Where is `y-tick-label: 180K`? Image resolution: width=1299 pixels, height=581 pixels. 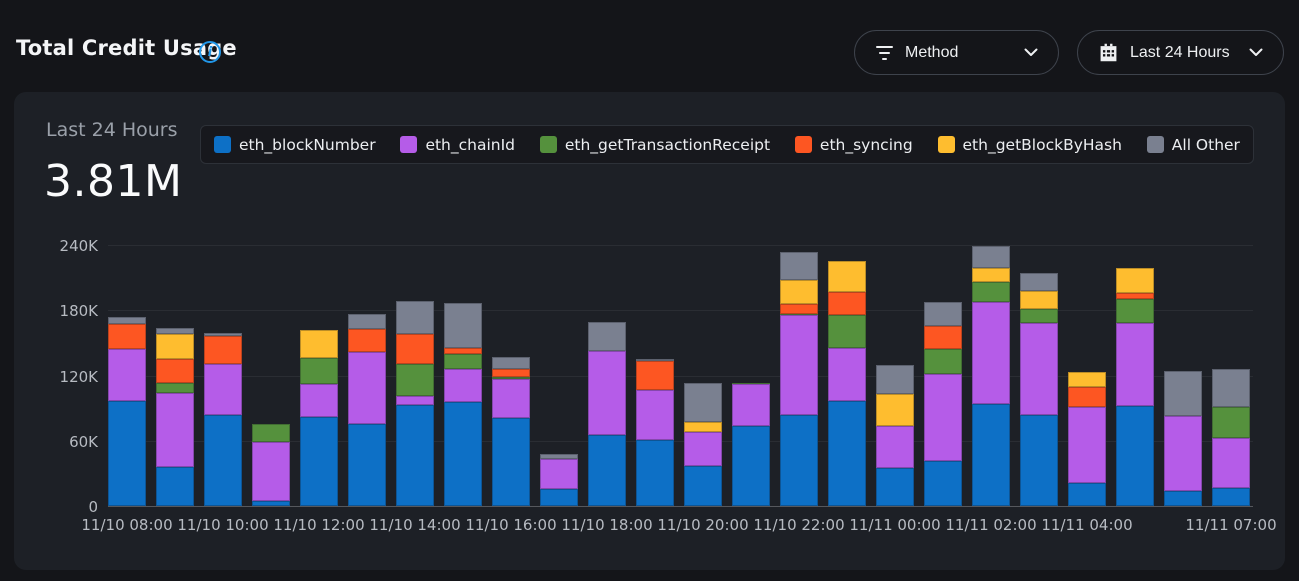
y-tick-label: 180K is located at coordinates (78, 311).